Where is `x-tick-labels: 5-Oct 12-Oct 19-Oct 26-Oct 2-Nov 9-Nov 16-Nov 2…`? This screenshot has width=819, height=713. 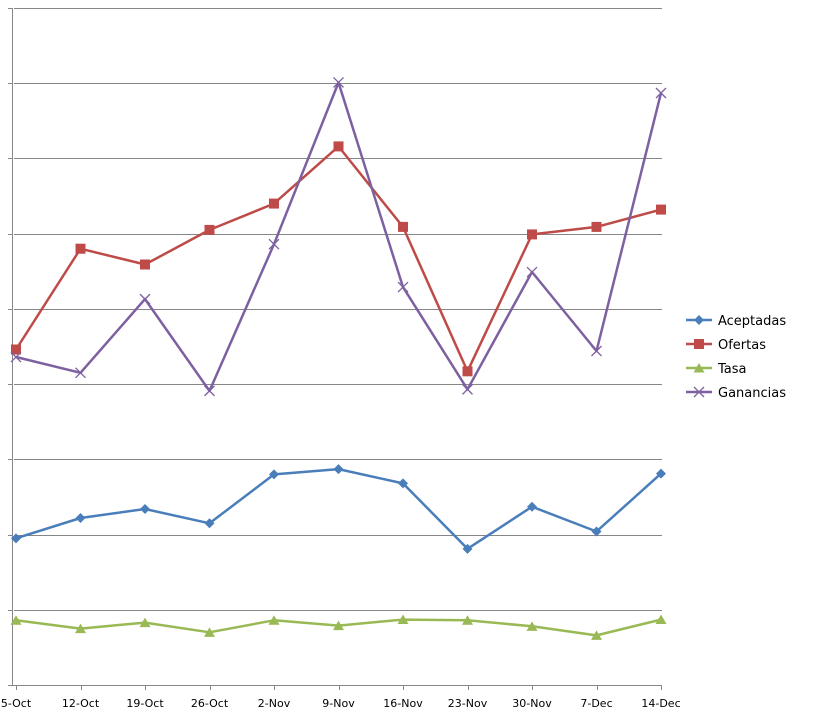 x-tick-labels: 5-Oct 12-Oct 19-Oct 26-Oct 2-Nov 9-Nov 16-Nov 2… is located at coordinates (341, 703).